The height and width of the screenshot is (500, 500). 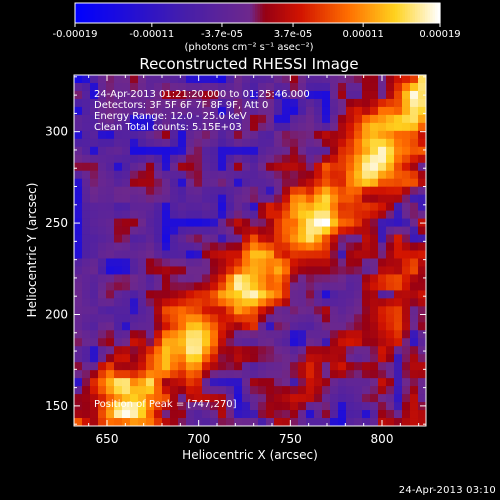 I want to click on annotation-line: Detectors: 3F 5F 6F 7F 8F 9F, Att 0, so click(x=181, y=105).